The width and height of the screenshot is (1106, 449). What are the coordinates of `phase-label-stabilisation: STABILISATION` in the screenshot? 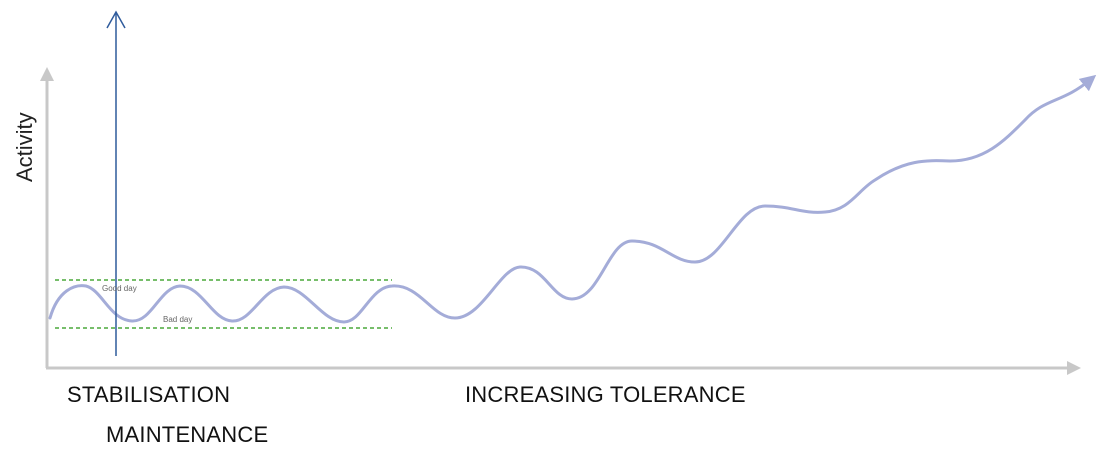 It's located at (149, 394).